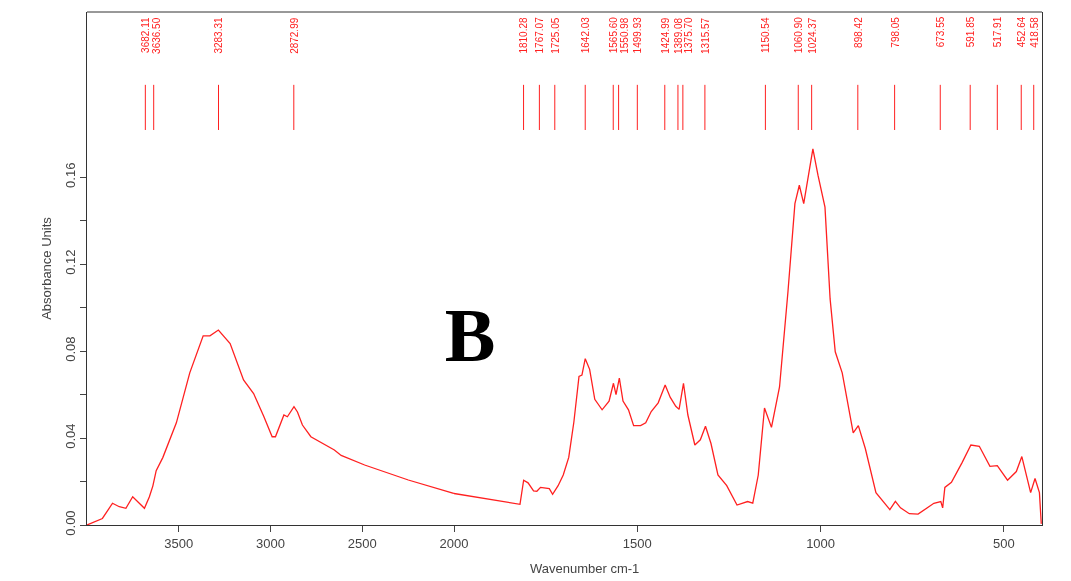 The image size is (1071, 581). What do you see at coordinates (454, 543) in the screenshot?
I see `x-tick-label: 2000` at bounding box center [454, 543].